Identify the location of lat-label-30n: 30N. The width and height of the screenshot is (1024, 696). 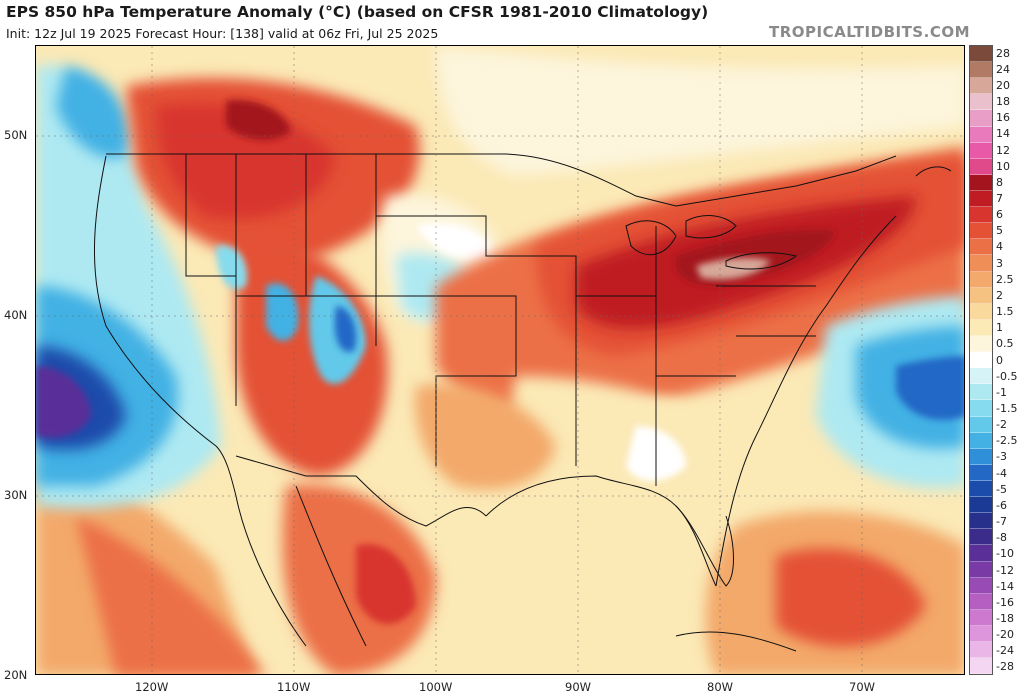
(16, 495).